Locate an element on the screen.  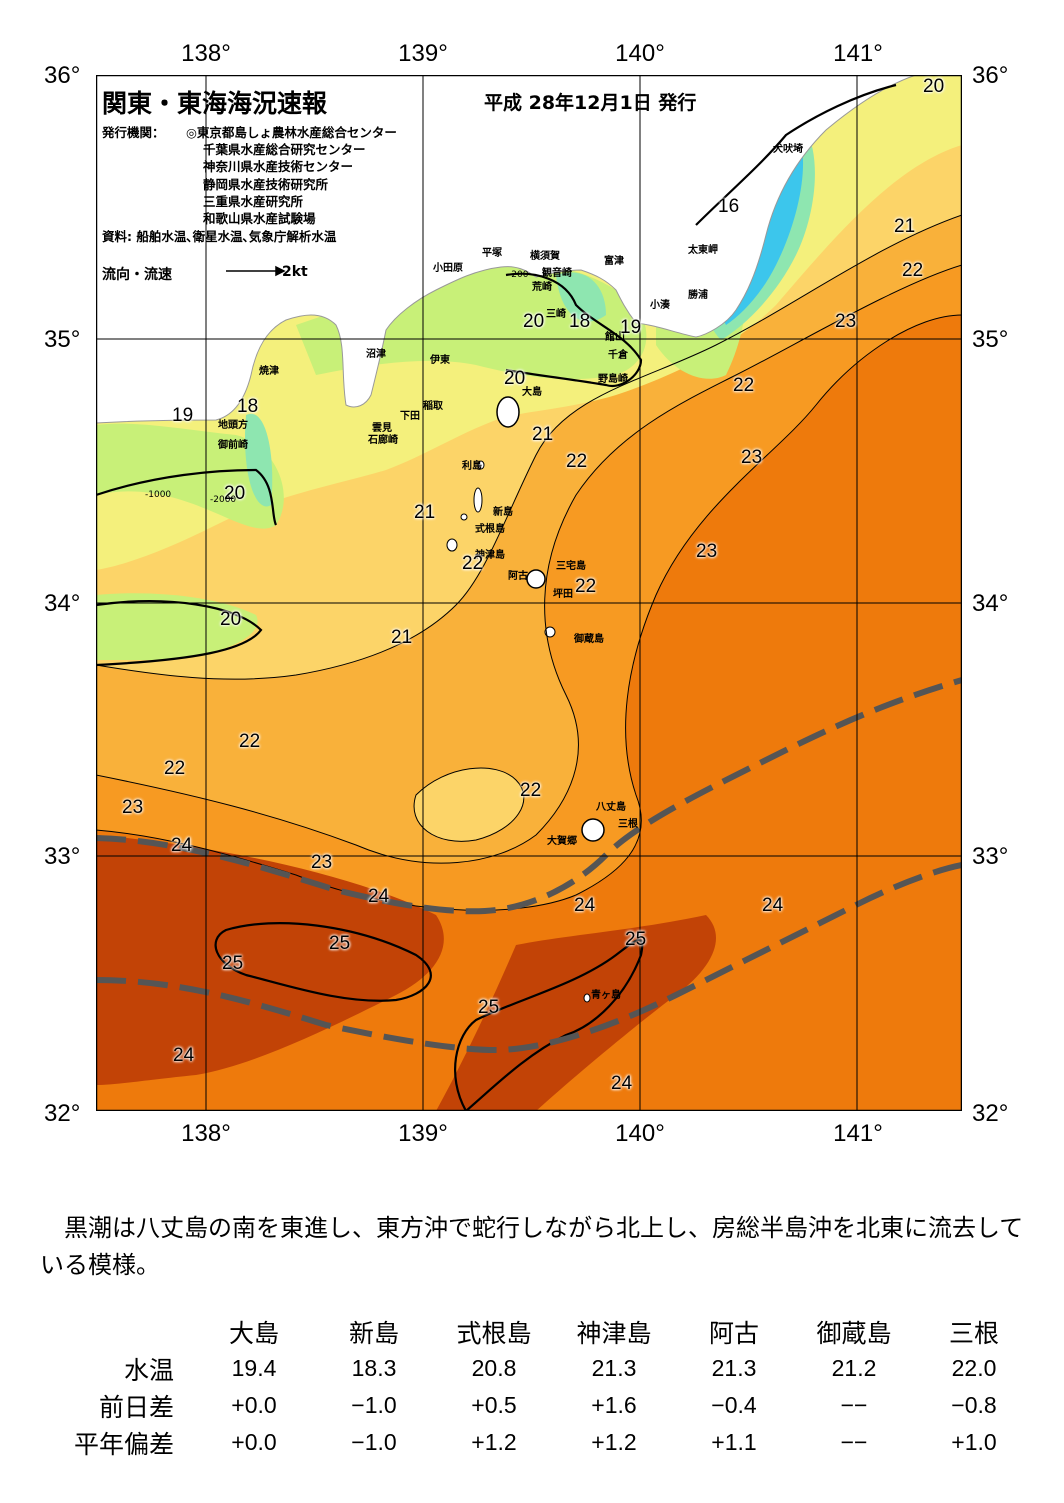
place-aogashima: 青ヶ島 is located at coordinates (606, 995).